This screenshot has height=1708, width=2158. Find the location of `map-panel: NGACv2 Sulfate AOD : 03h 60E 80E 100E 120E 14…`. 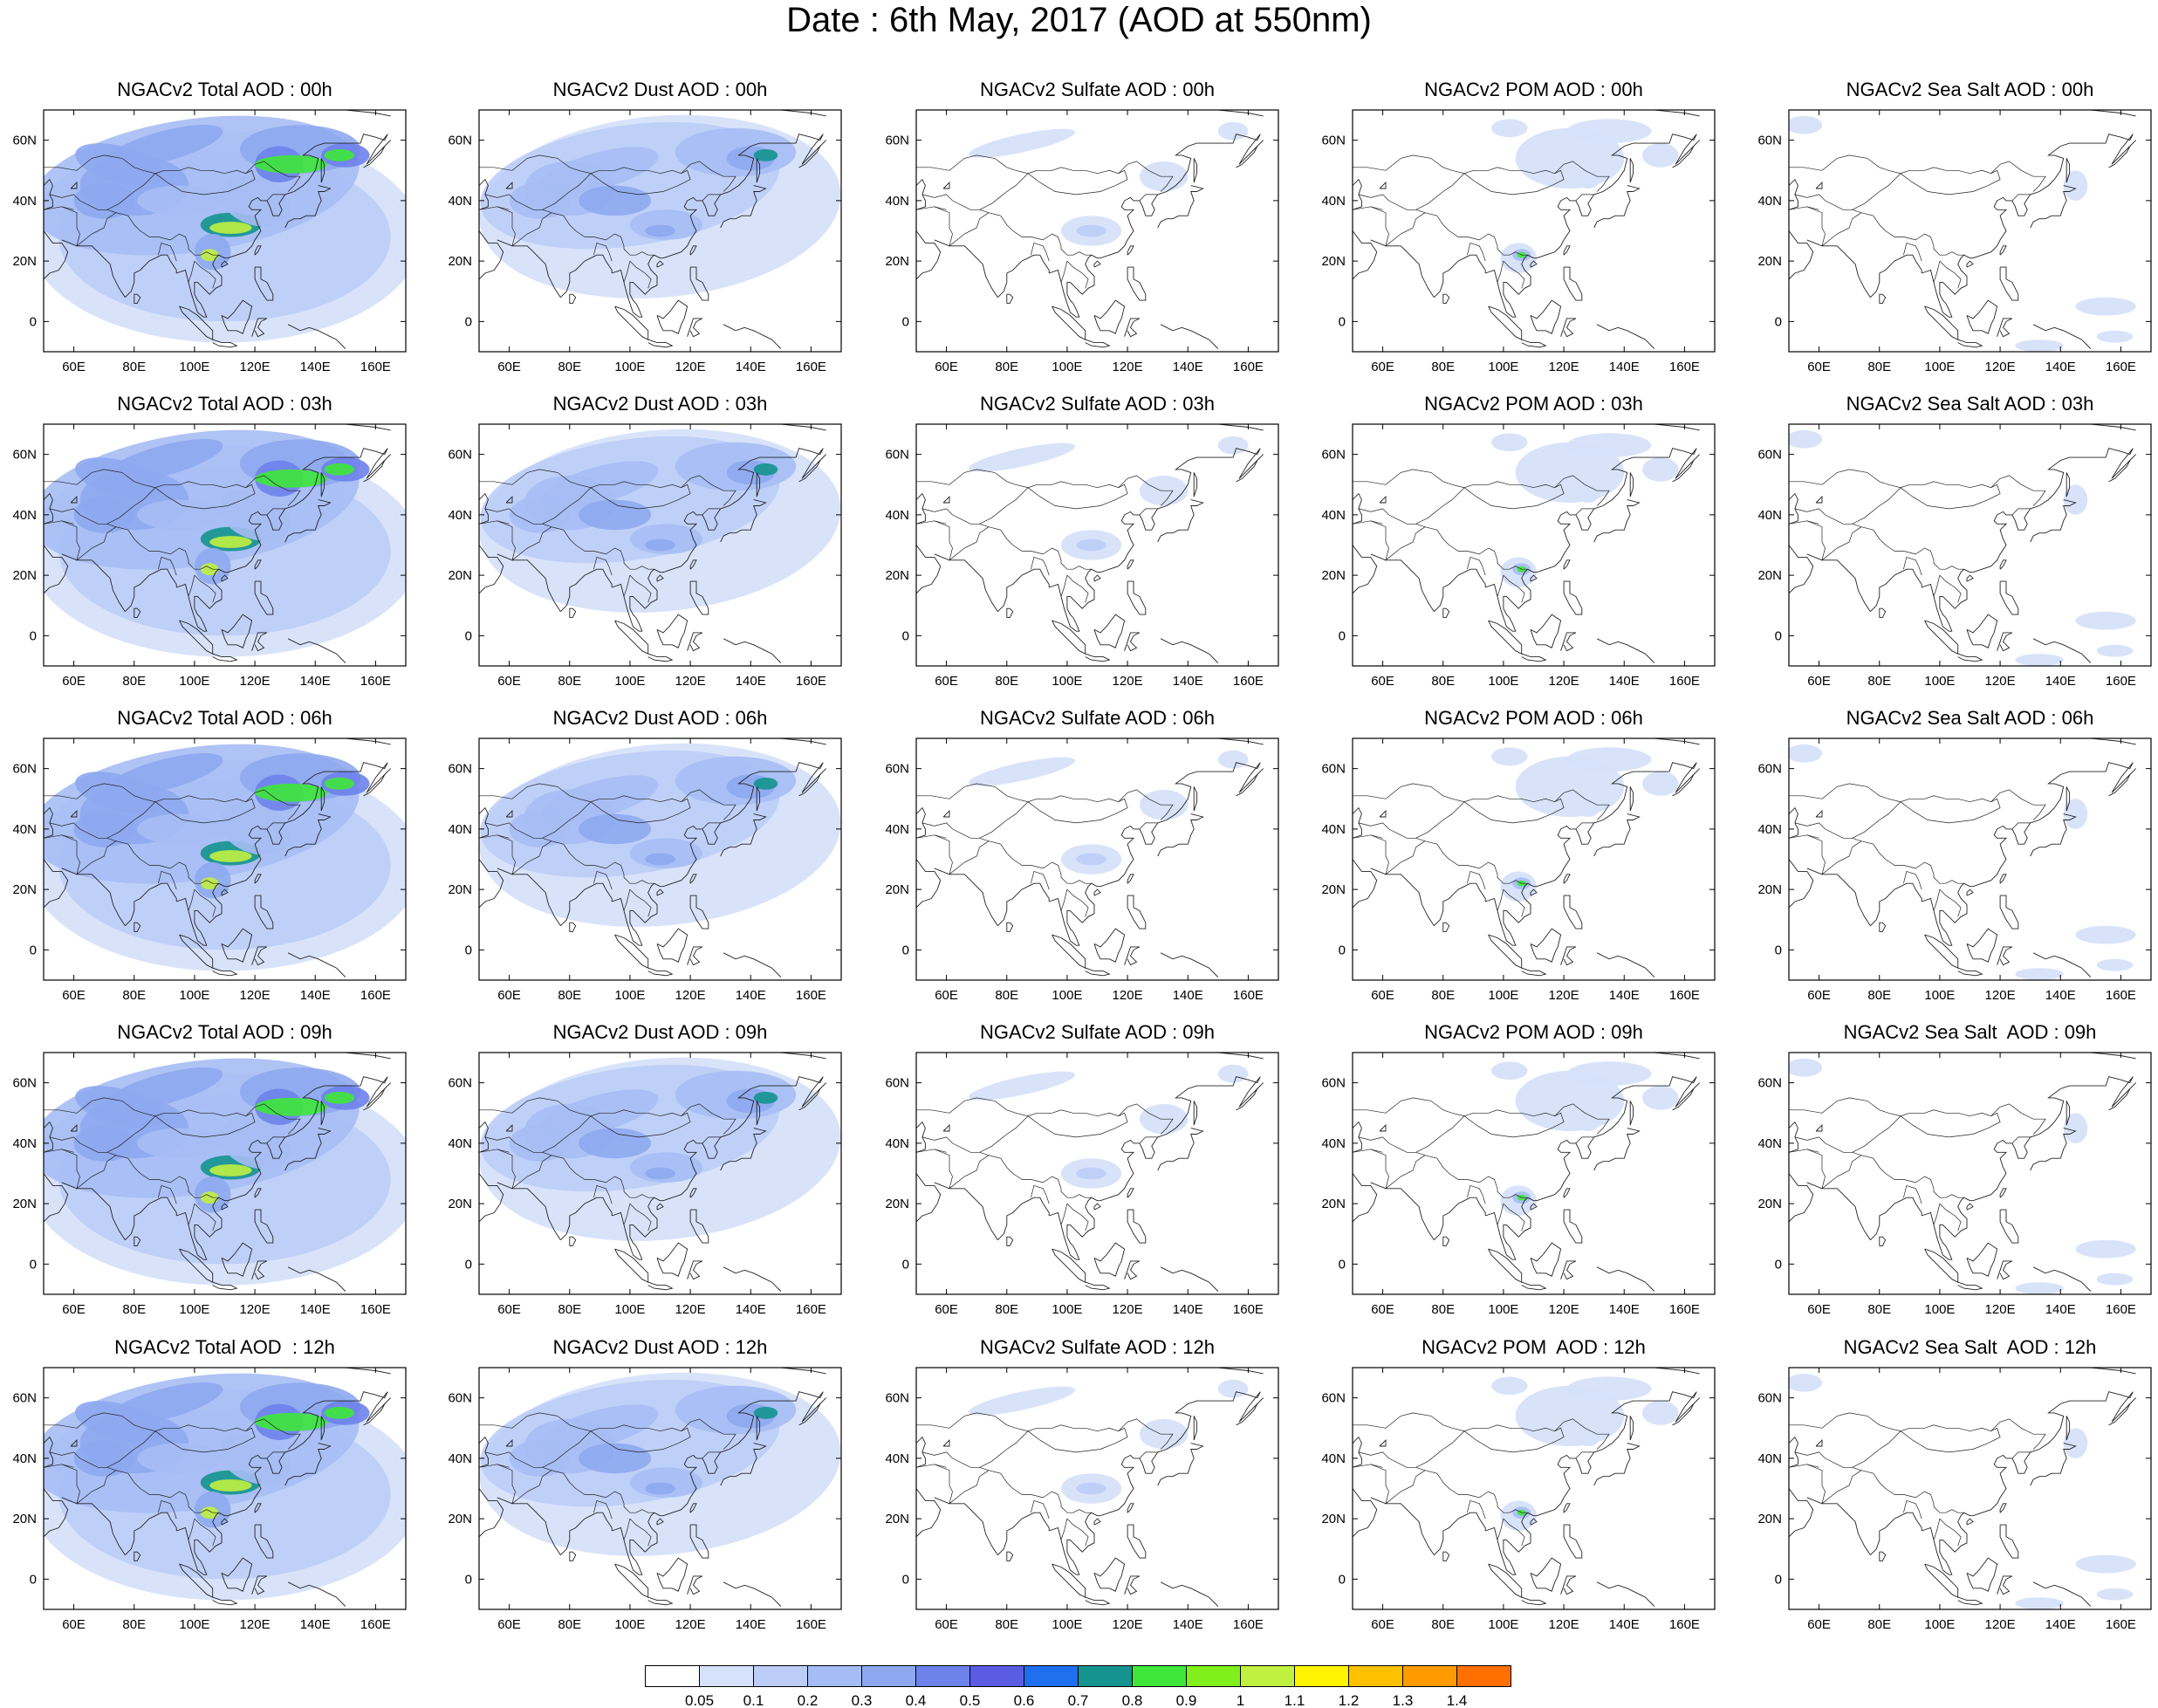

map-panel: NGACv2 Sulfate AOD : 03h 60E 80E 100E 120E 14… is located at coordinates (1094, 550).